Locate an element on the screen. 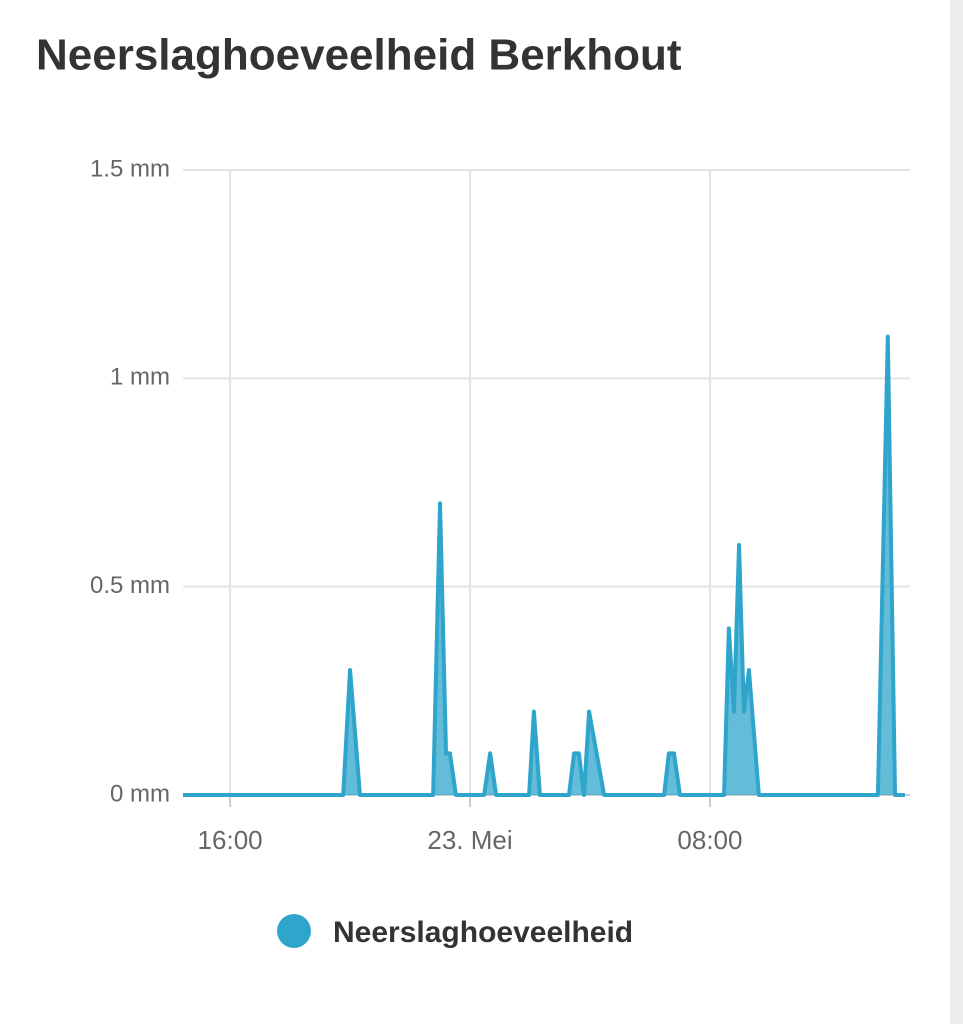 This screenshot has width=963, height=1024. scrollbar-edge is located at coordinates (956, 512).